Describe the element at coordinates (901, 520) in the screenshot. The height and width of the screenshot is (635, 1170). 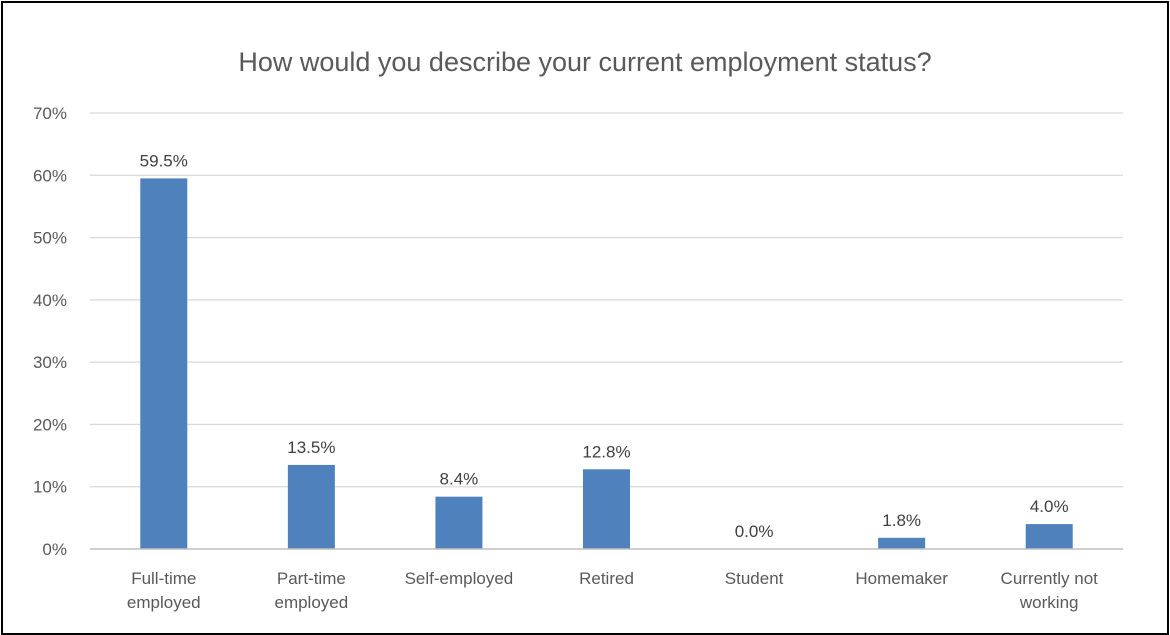
I see `data-label: 1.8%` at that location.